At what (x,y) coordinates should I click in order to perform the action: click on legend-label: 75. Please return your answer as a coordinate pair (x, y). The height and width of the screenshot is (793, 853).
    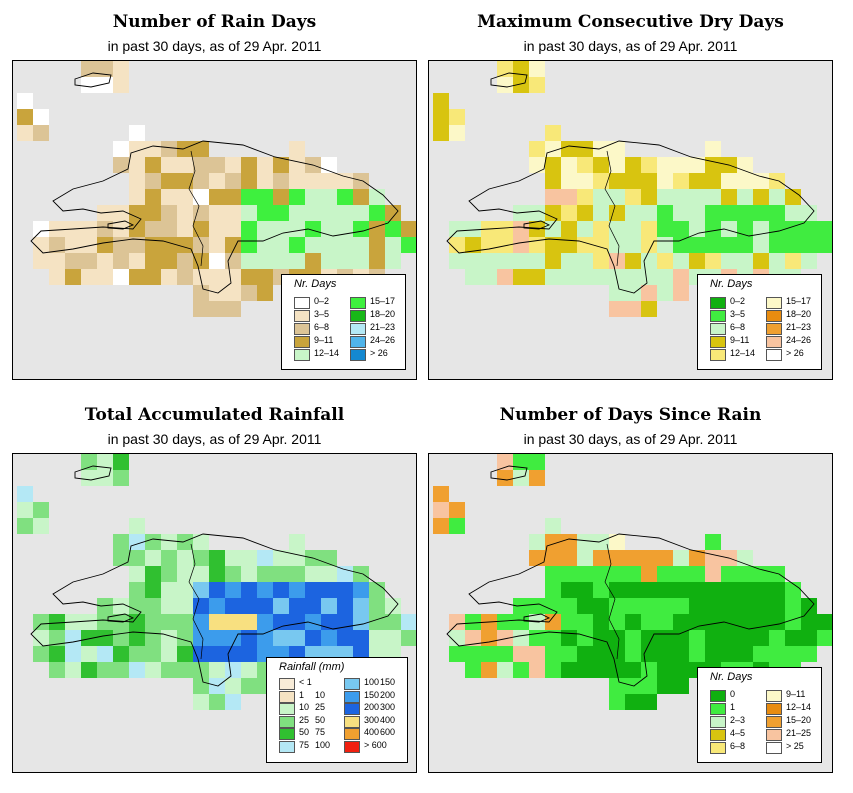
    Looking at the image, I should click on (304, 744).